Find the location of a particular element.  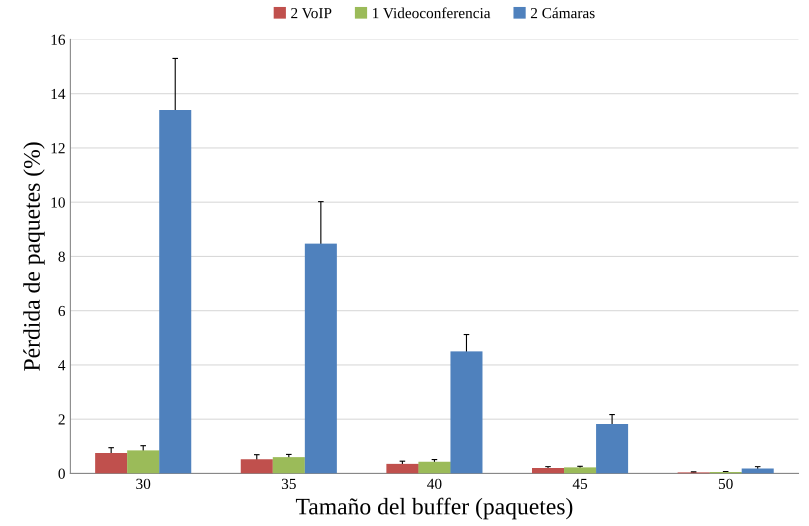

y-tick-label: 8 is located at coordinates (61, 257).